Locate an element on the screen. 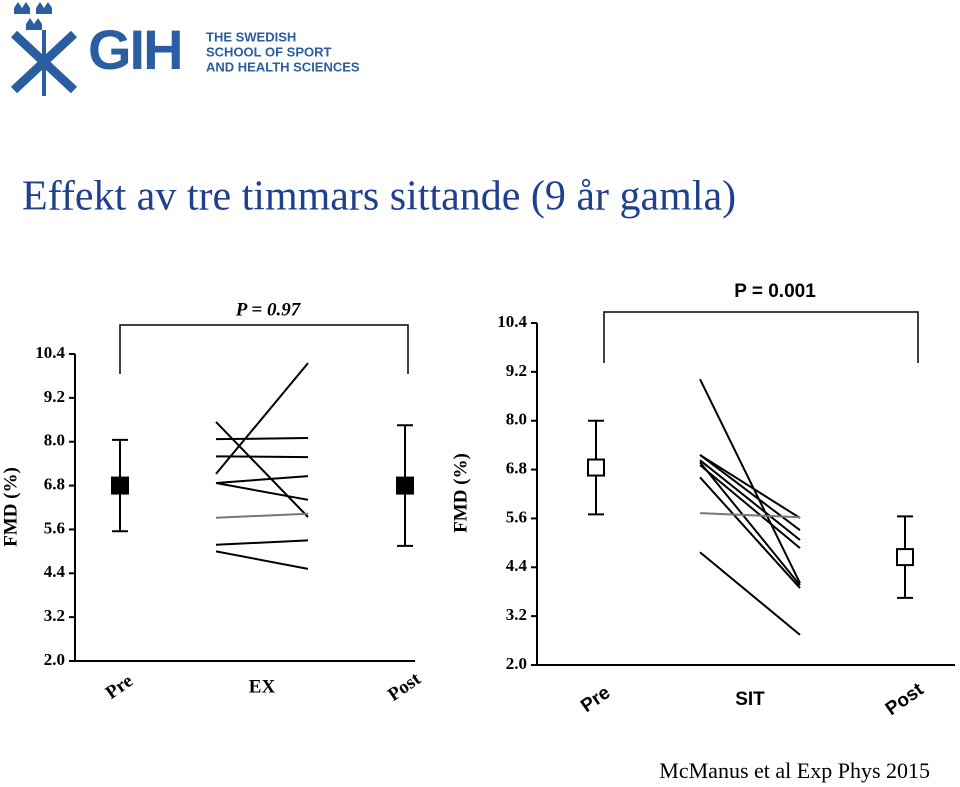  logo-line: AND HEALTH SCIENCES is located at coordinates (283, 66).